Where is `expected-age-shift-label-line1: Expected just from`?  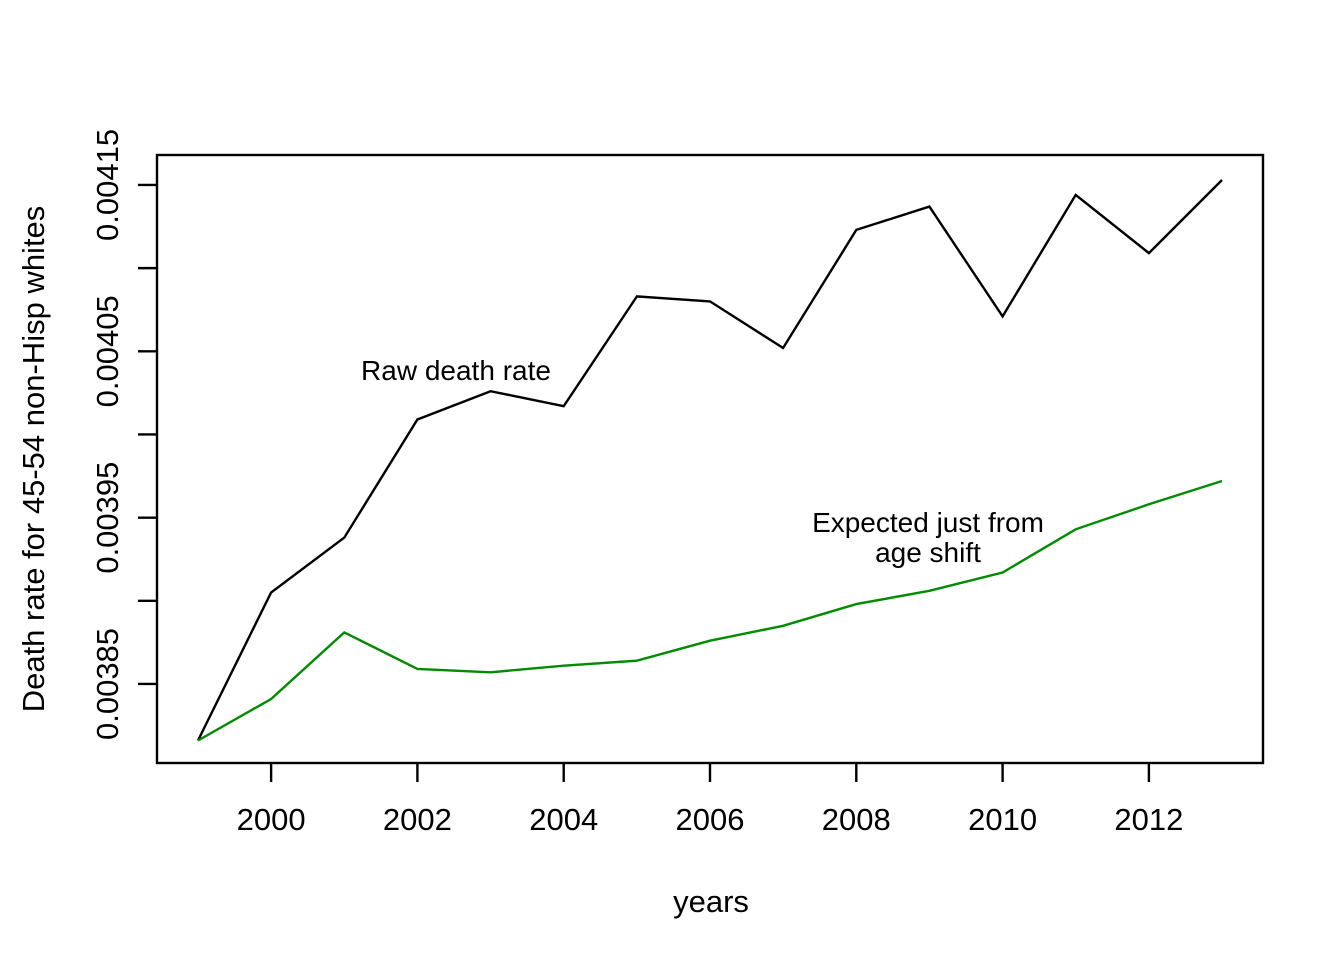
expected-age-shift-label-line1: Expected just from is located at coordinates (928, 522).